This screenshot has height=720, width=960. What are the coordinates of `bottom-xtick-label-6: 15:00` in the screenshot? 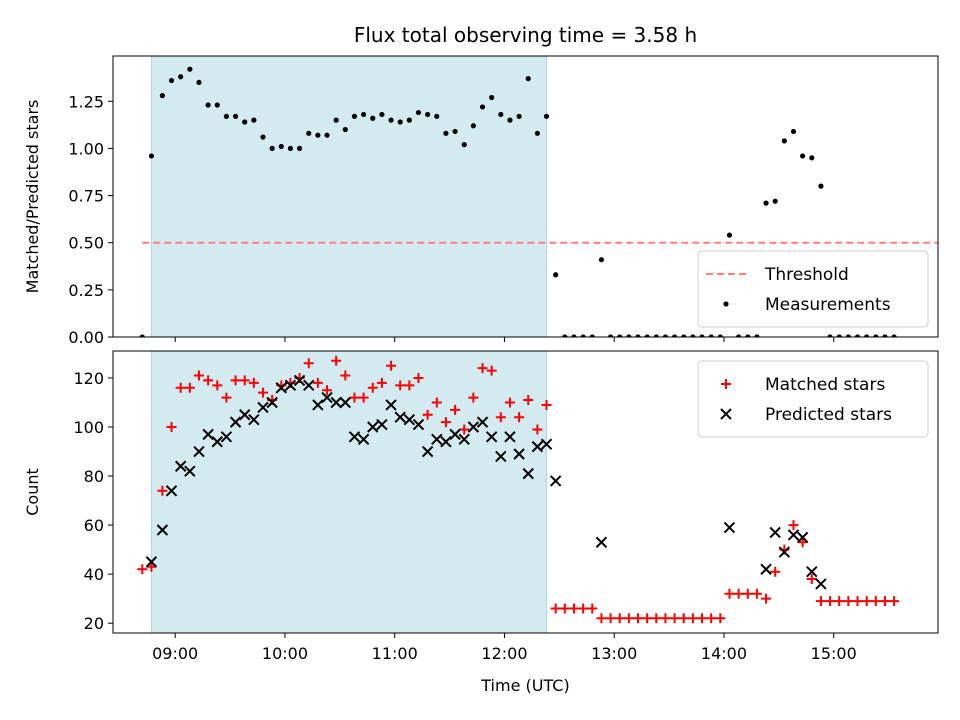 It's located at (834, 653).